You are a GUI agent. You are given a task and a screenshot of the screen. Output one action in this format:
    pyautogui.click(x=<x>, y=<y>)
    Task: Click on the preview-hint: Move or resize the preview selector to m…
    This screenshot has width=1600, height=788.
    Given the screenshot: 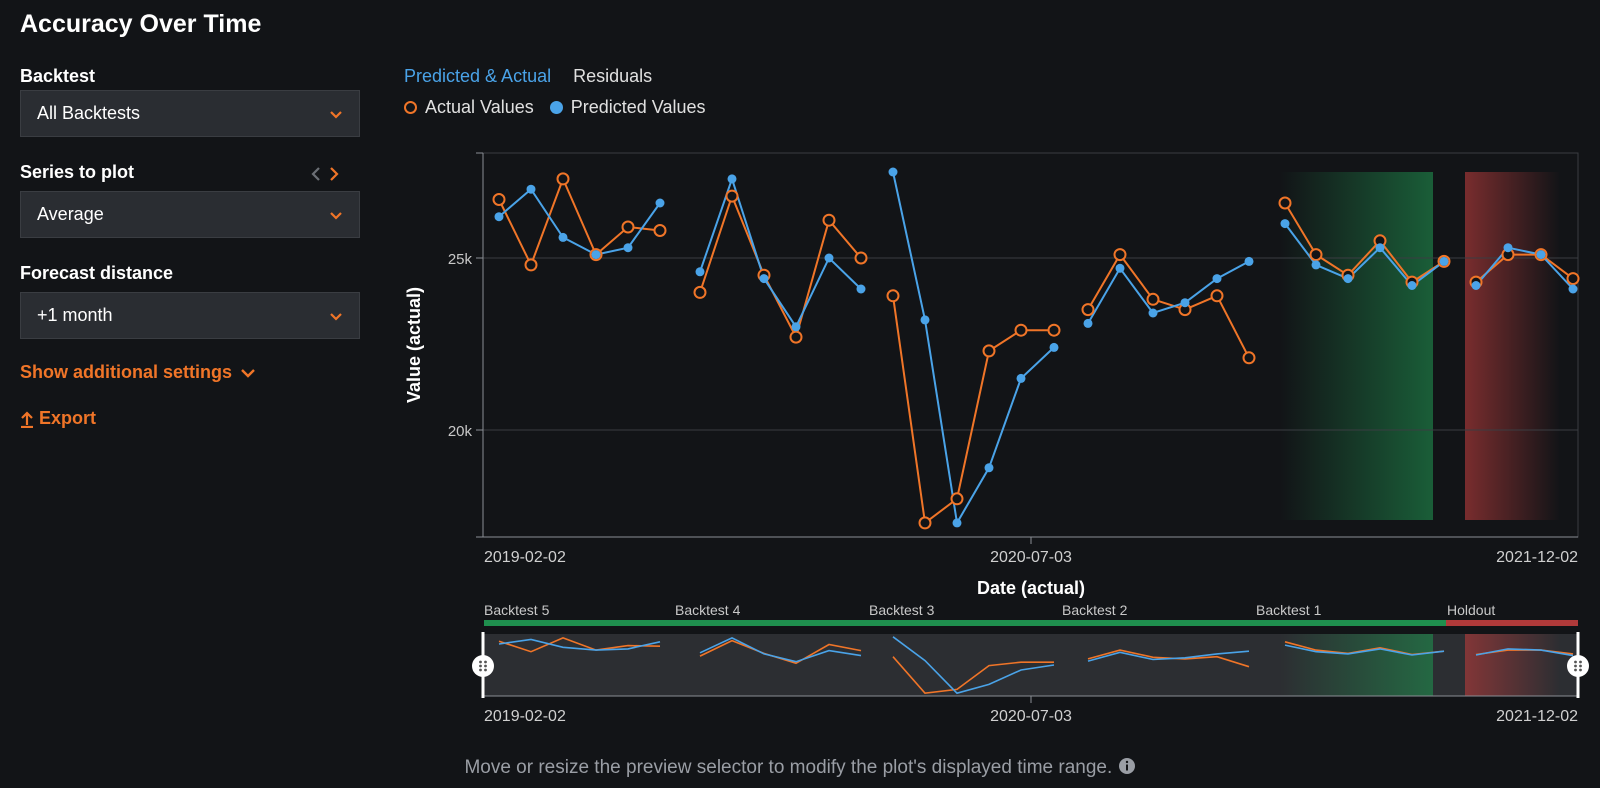 What is the action you would take?
    pyautogui.click(x=800, y=768)
    